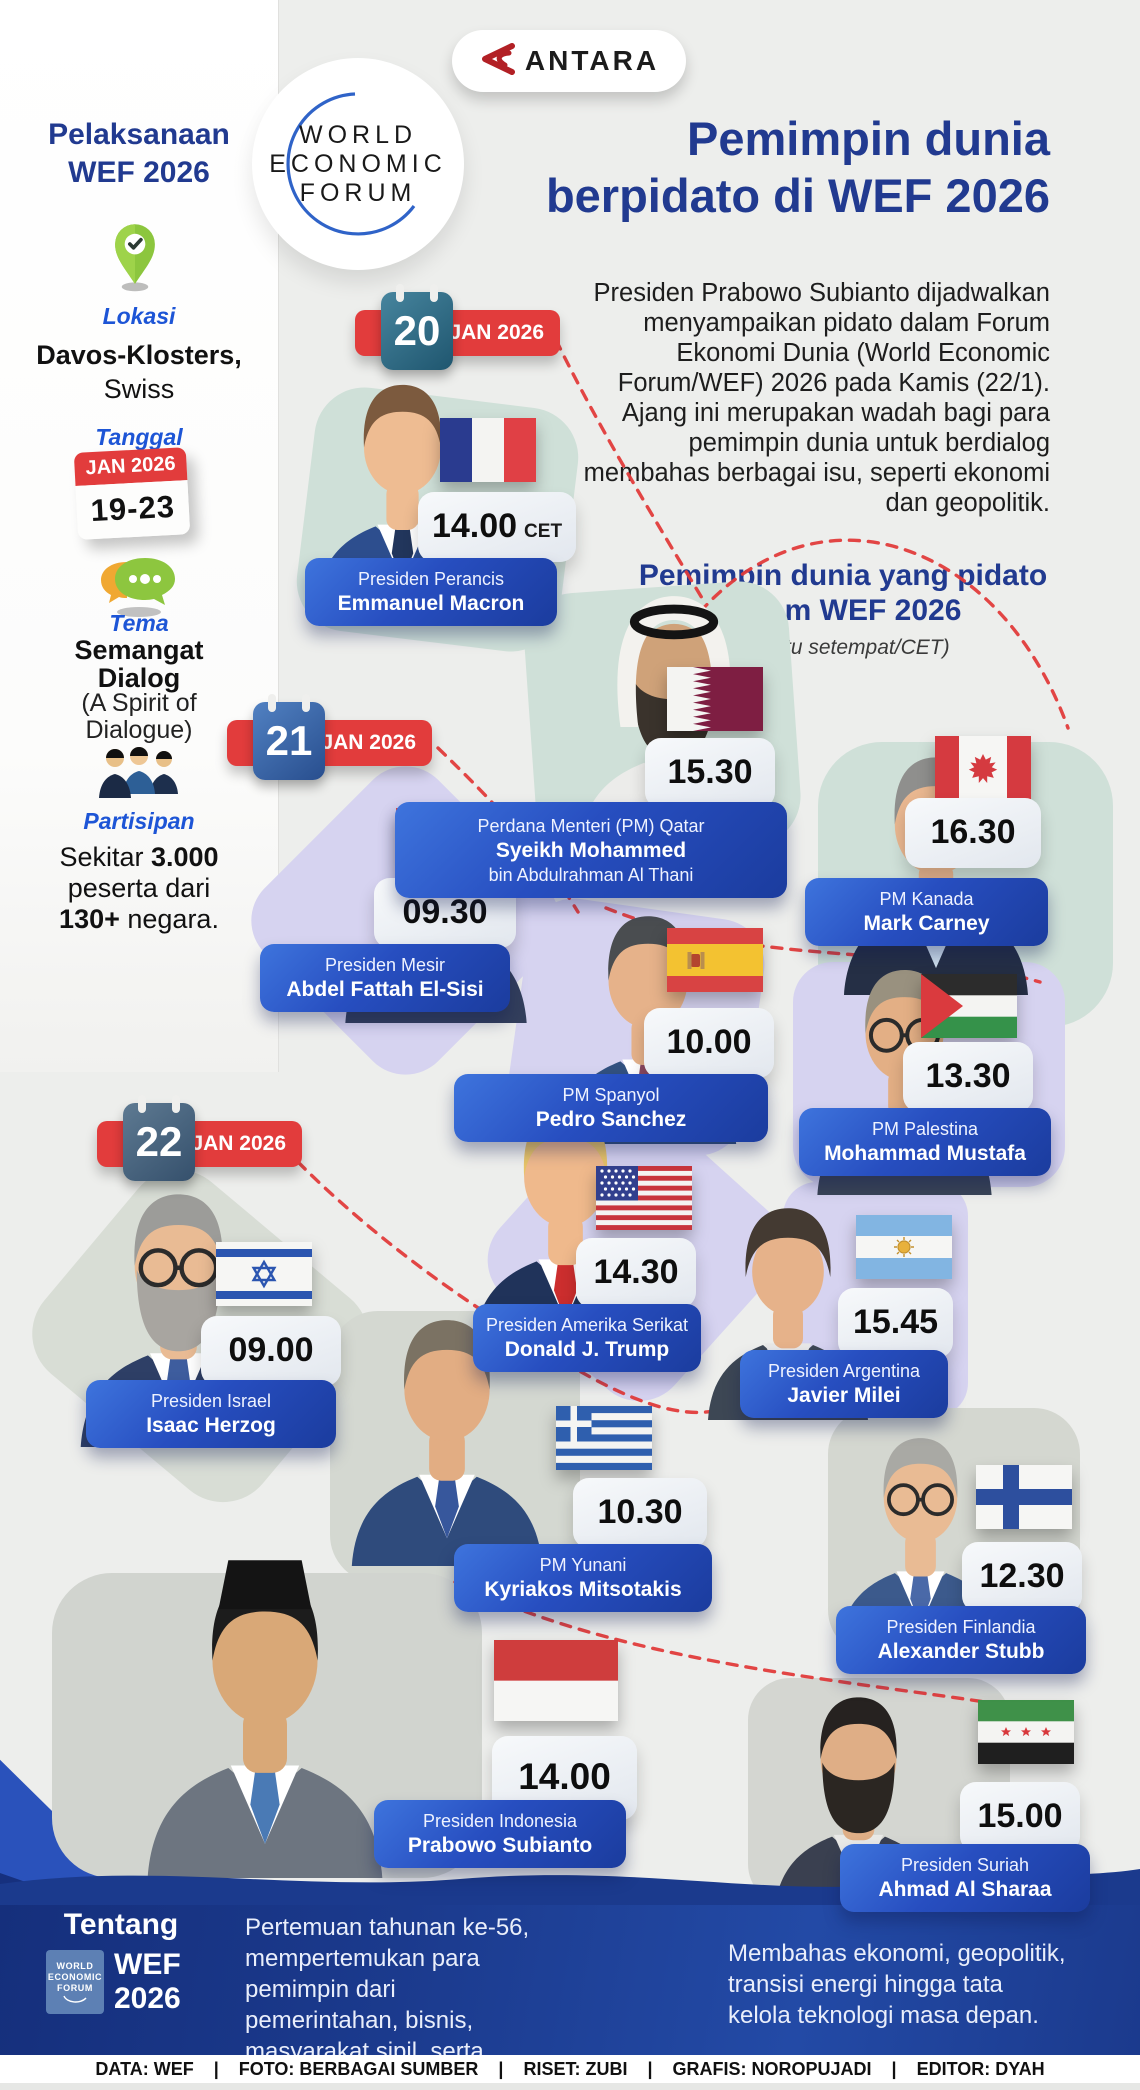 The image size is (1140, 2090). Describe the element at coordinates (926, 898) in the screenshot. I see `leader-role: PM Kanada` at that location.